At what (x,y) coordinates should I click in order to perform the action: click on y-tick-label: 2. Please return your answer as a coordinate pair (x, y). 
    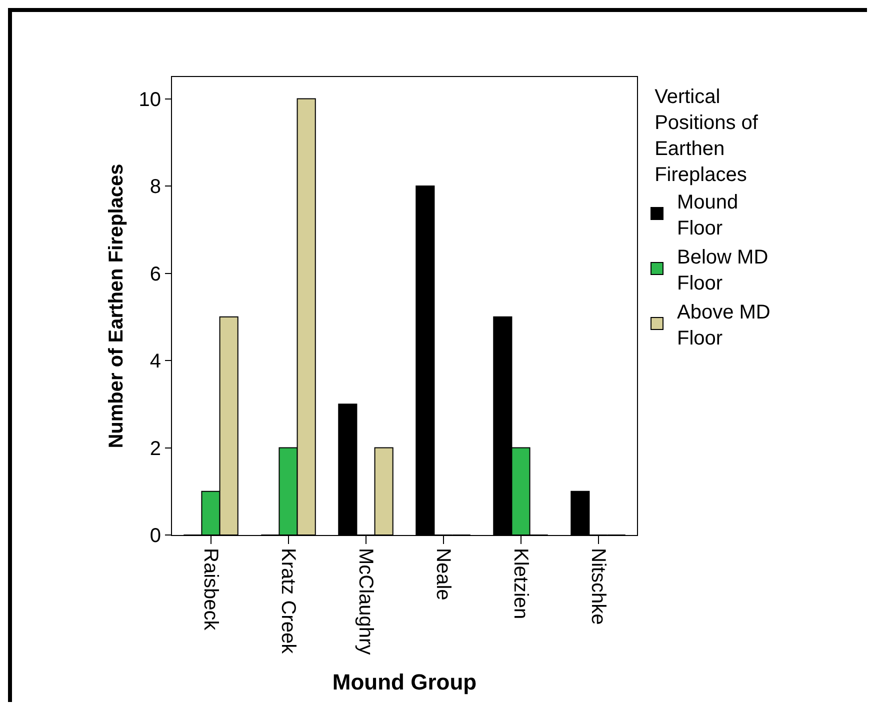
    Looking at the image, I should click on (155, 449).